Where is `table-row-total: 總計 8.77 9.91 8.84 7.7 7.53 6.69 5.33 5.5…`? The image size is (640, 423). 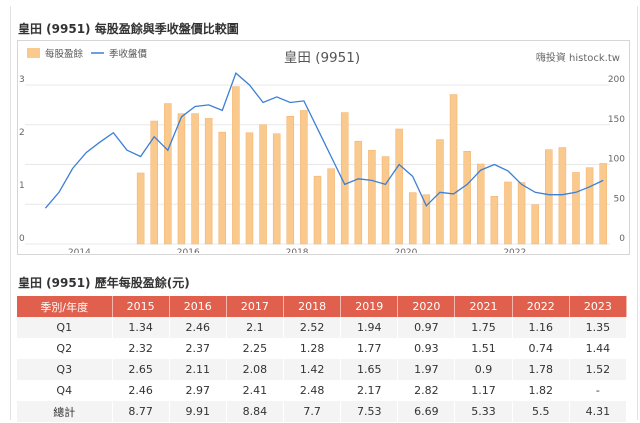
table-row-total: 總計 8.77 9.91 8.84 7.7 7.53 6.69 5.33 5.5… is located at coordinates (322, 411).